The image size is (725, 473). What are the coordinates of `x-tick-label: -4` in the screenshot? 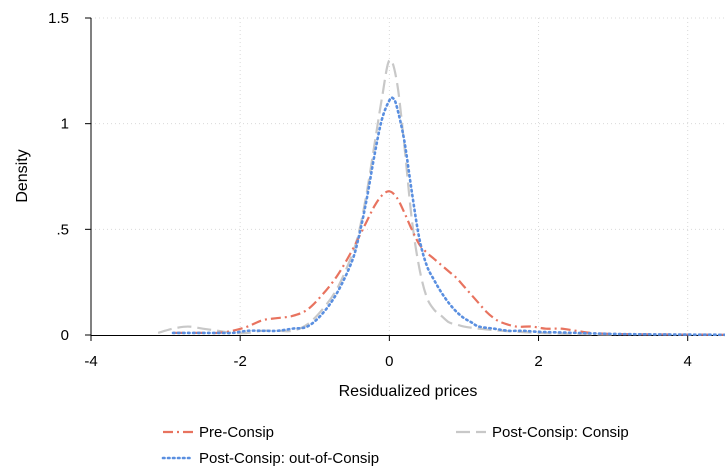 It's located at (90, 361).